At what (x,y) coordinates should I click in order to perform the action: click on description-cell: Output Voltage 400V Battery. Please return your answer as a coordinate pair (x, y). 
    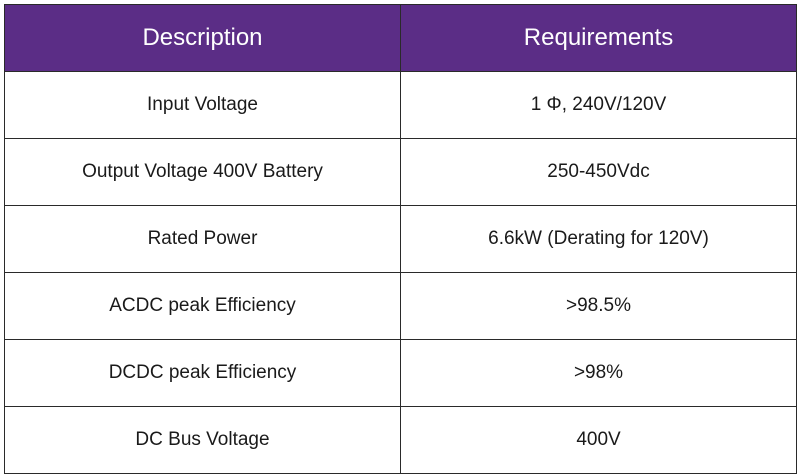
    Looking at the image, I should click on (202, 172).